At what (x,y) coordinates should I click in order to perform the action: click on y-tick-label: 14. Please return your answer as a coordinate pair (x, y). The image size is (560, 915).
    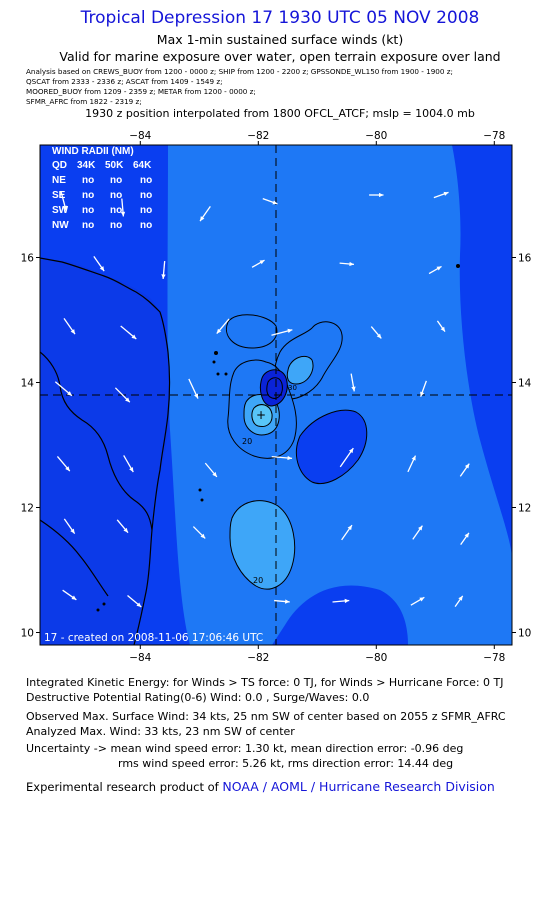
    Looking at the image, I should click on (525, 384).